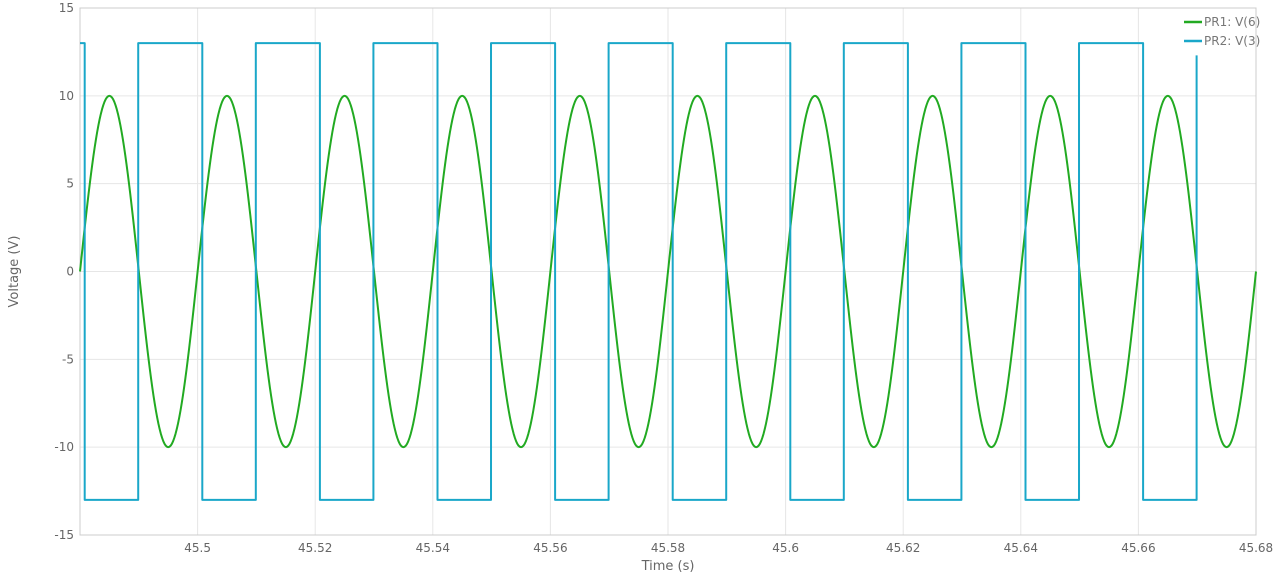  Describe the element at coordinates (903, 548) in the screenshot. I see `x-tick-label: 45.62` at that location.